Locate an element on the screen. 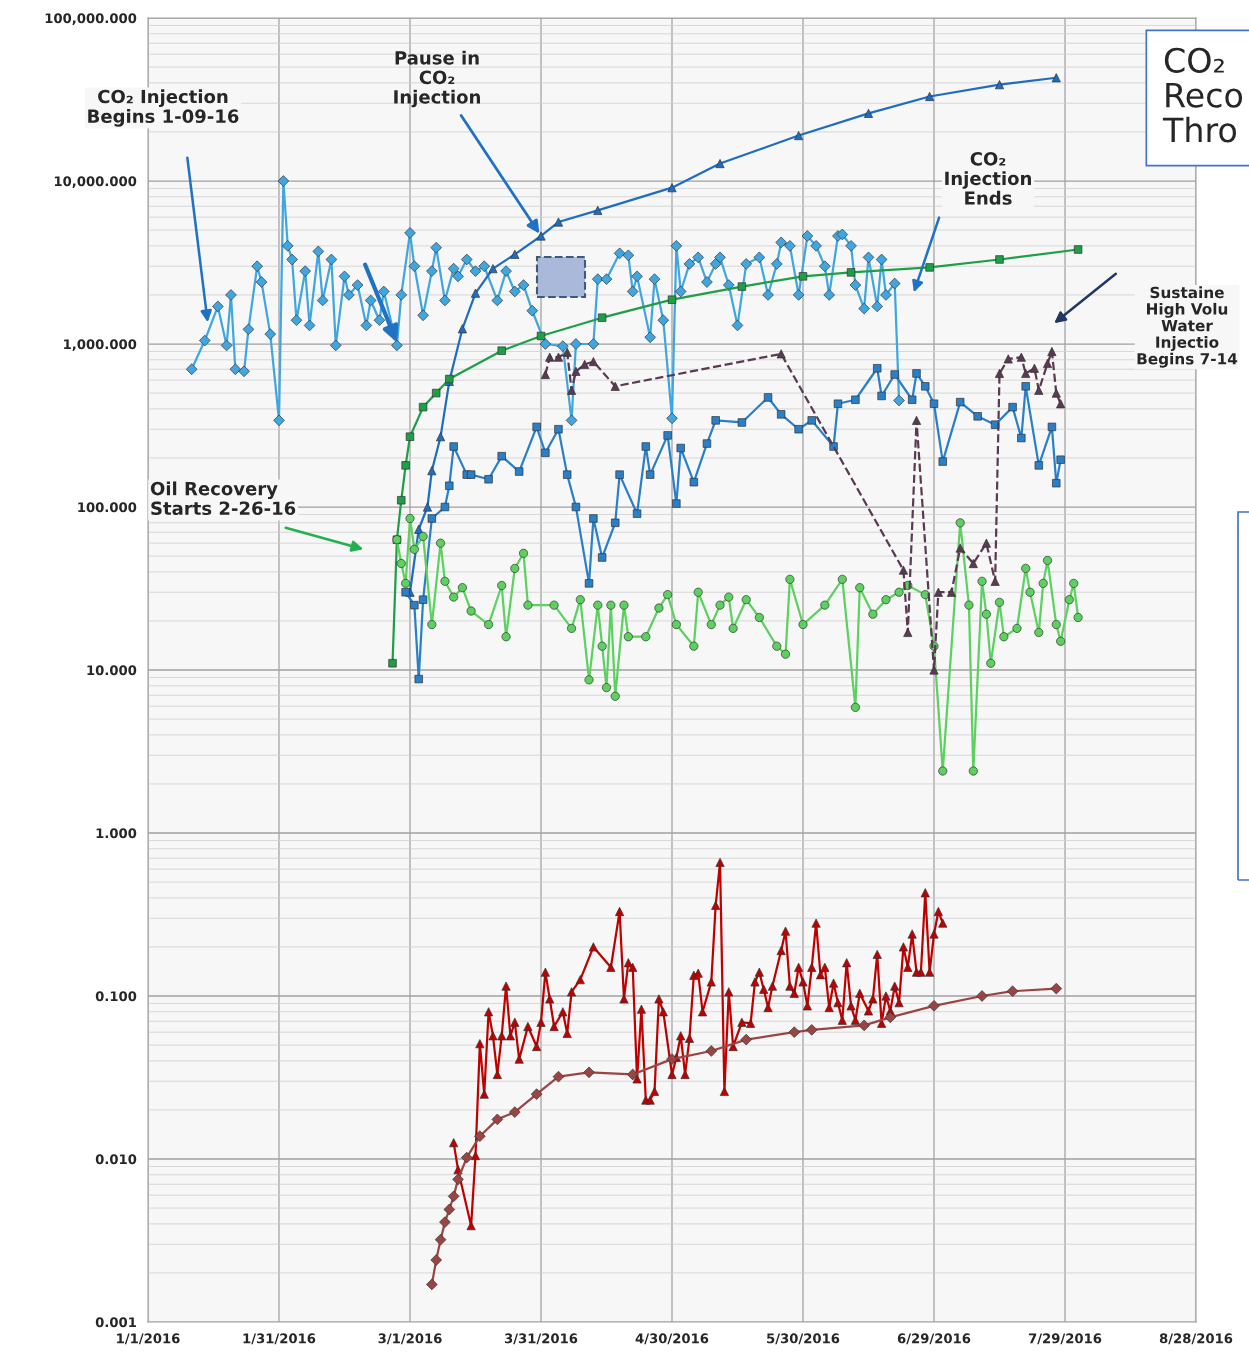 The image size is (1249, 1369). x-tick-label: 1/1/2016 is located at coordinates (148, 1339).